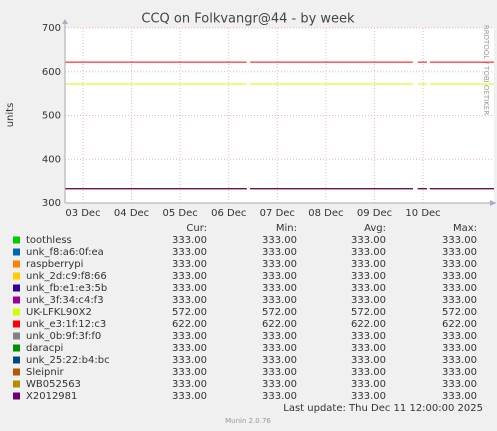 Image resolution: width=497 pixels, height=431 pixels. Describe the element at coordinates (374, 213) in the screenshot. I see `x-tick-label: 09 Dec` at that location.